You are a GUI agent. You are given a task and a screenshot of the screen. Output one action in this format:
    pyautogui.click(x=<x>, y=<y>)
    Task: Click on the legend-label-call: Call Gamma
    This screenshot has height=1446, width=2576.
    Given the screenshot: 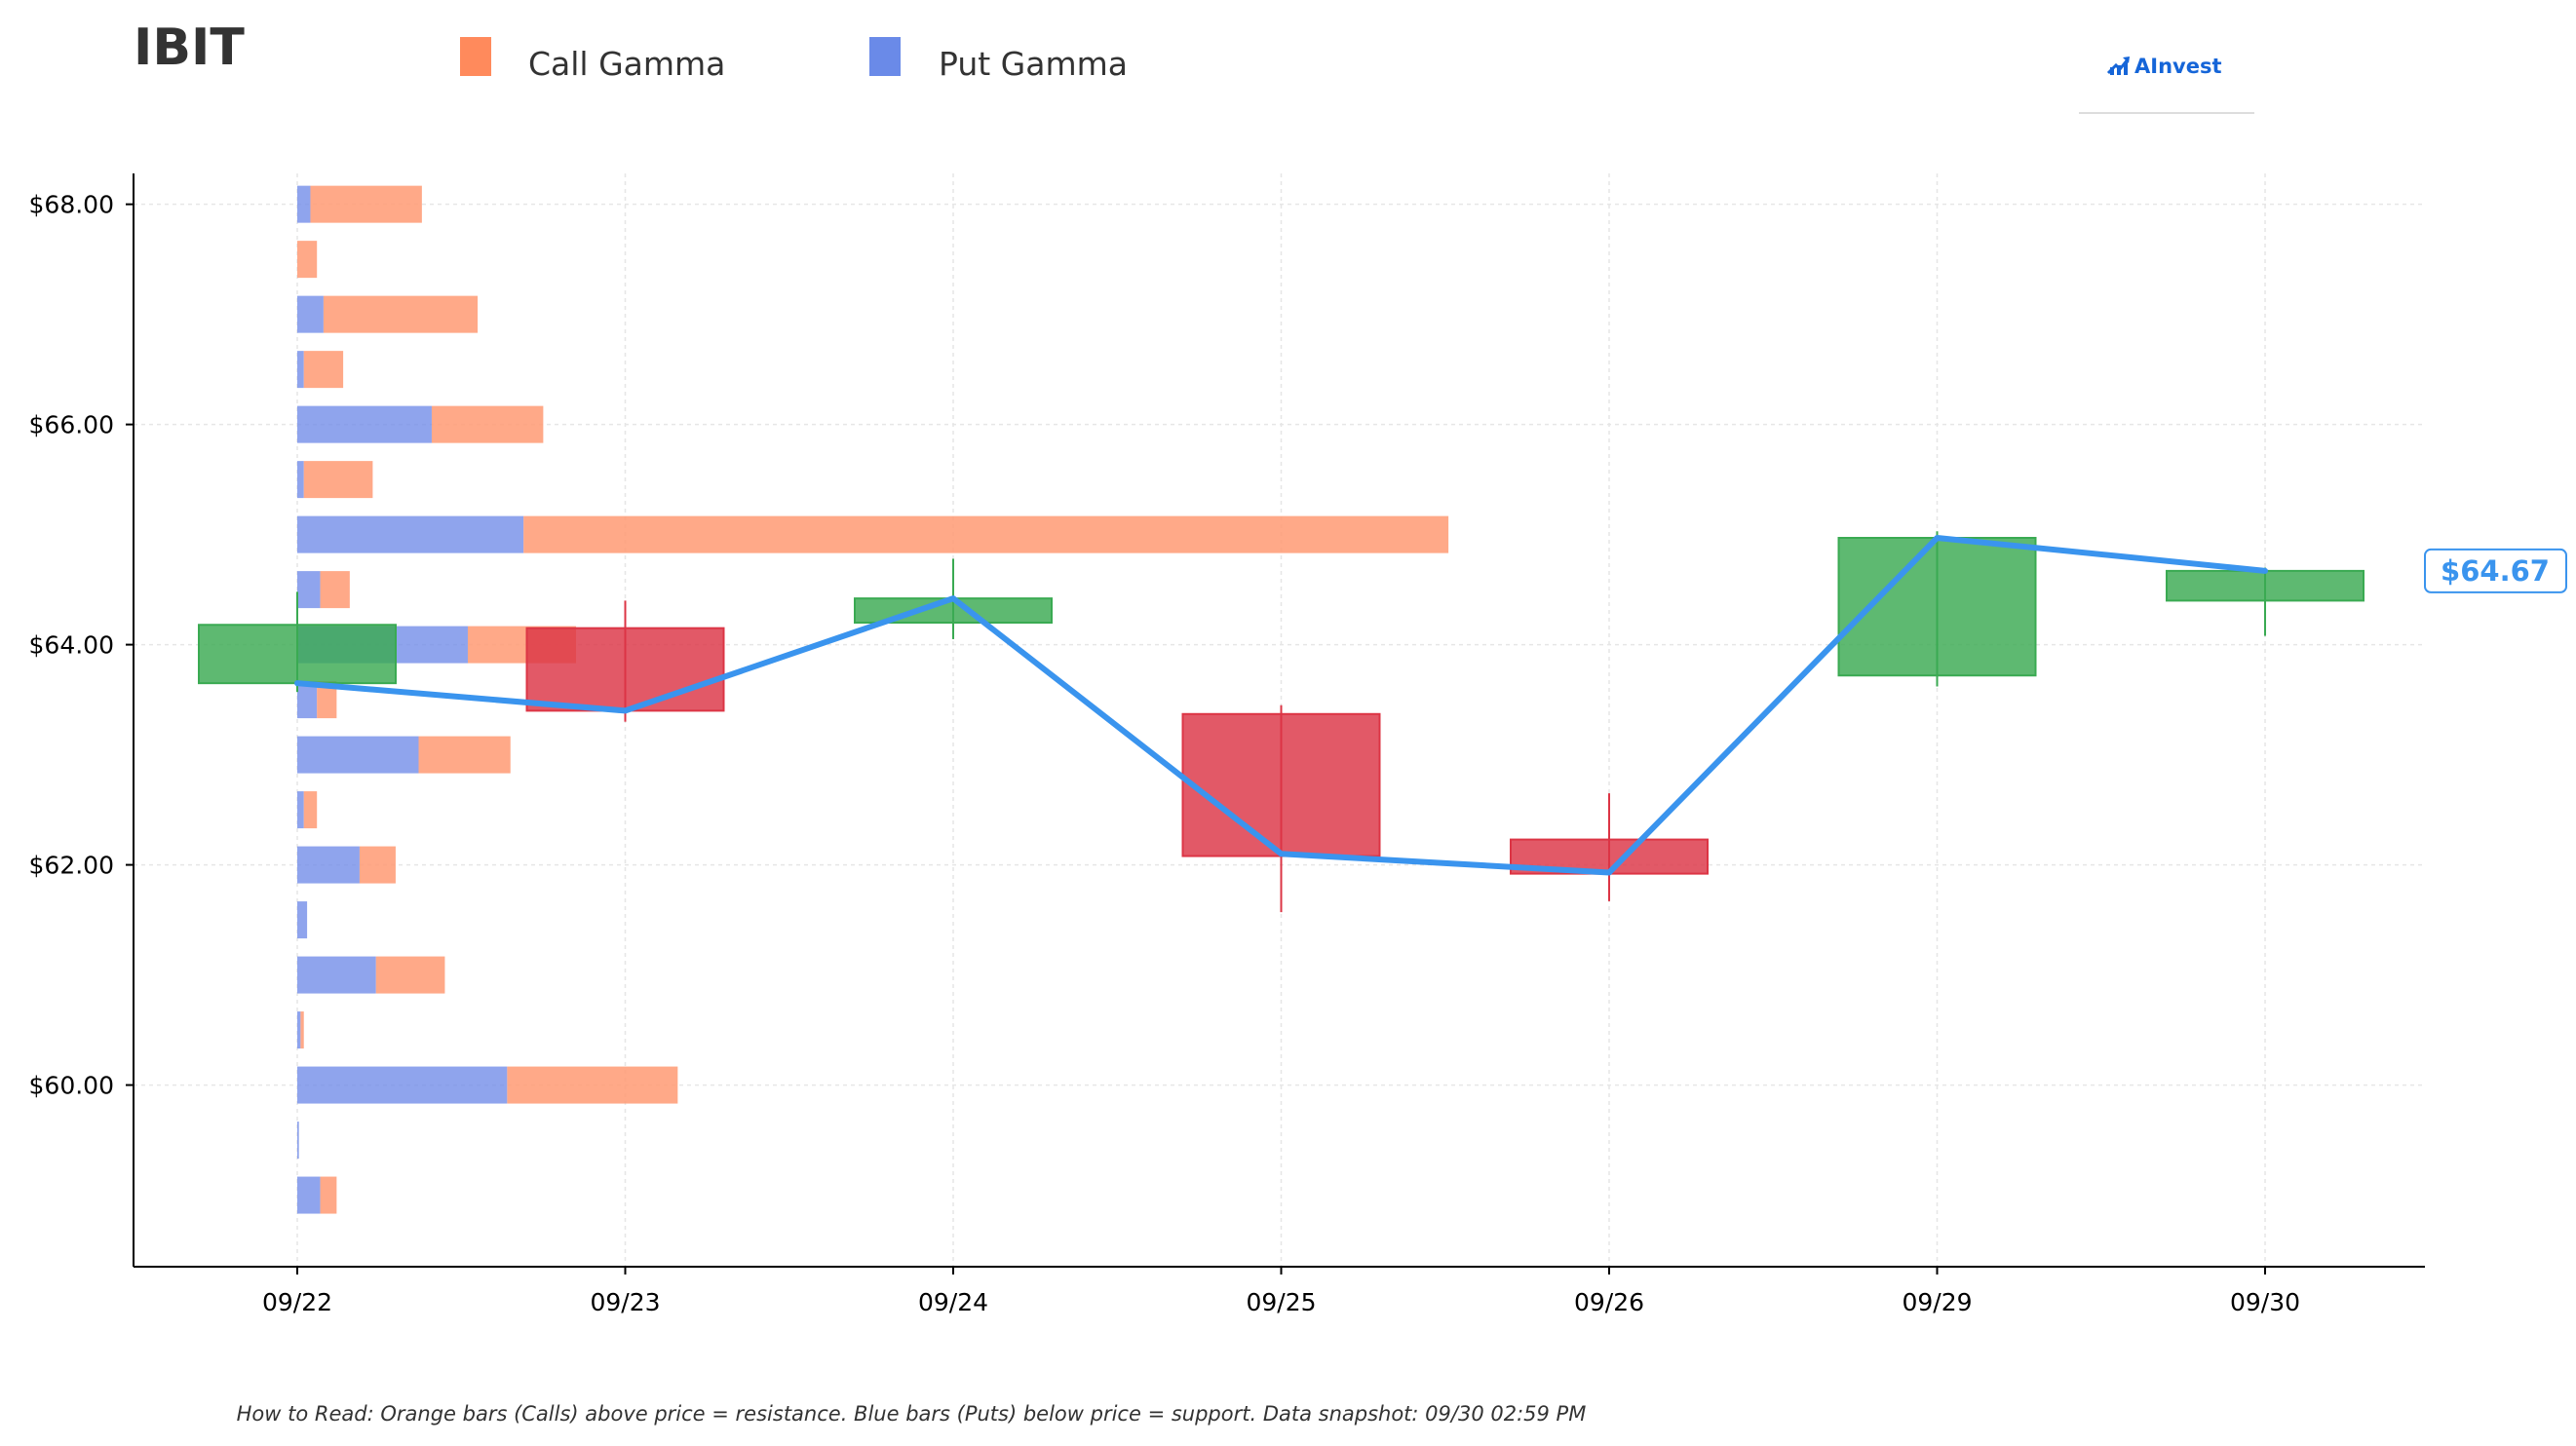 What is the action you would take?
    pyautogui.click(x=626, y=64)
    